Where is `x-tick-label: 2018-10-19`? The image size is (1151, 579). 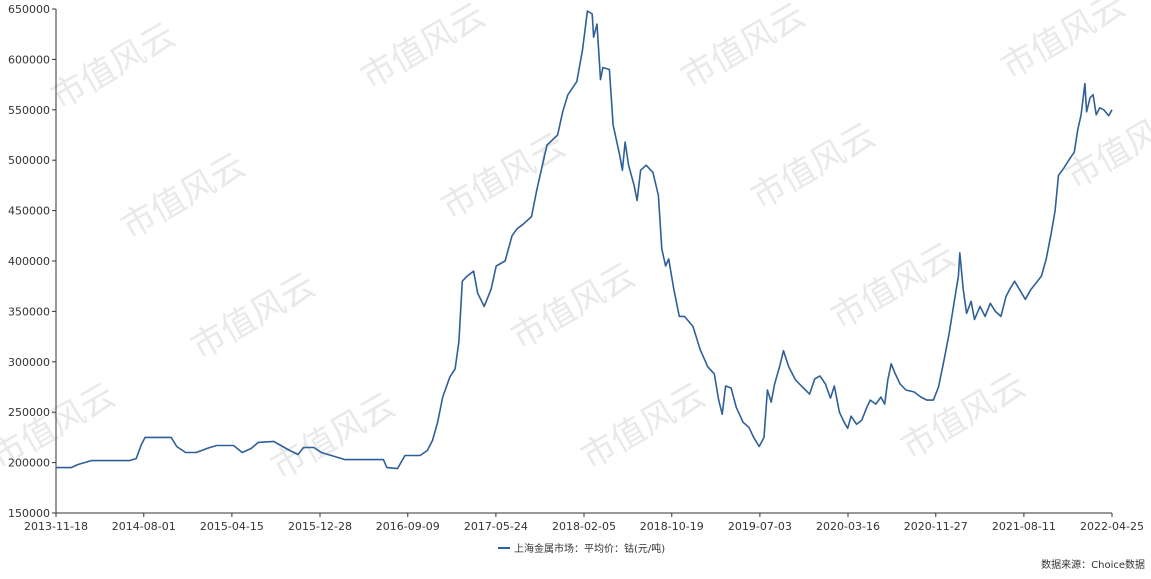
x-tick-label: 2018-10-19 is located at coordinates (672, 526).